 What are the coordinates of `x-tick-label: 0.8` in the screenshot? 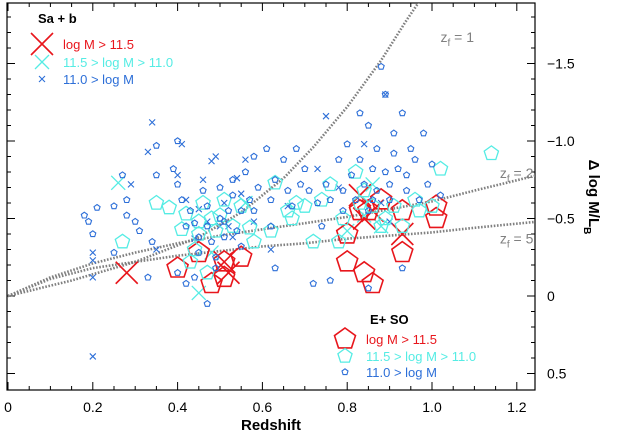 It's located at (347, 407).